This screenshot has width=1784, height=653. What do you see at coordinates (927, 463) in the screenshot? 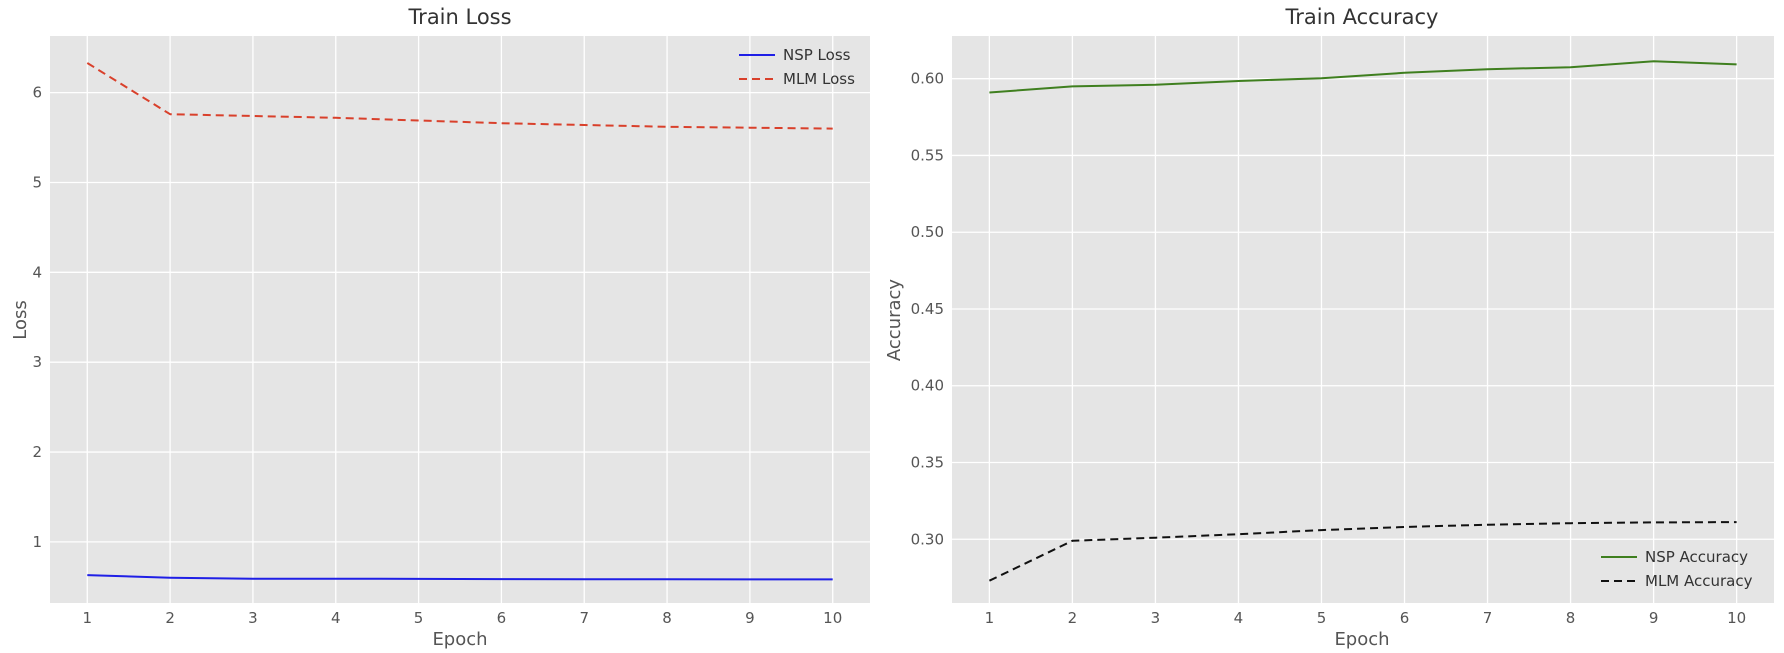
I see `accuracy-y-tick-label: 0.35` at bounding box center [927, 463].